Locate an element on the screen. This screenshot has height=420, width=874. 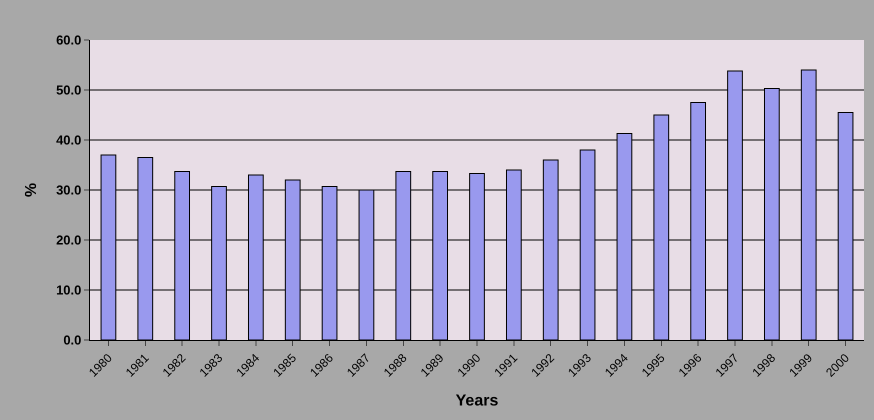
y-tick-label: 50.0 is located at coordinates (69, 90).